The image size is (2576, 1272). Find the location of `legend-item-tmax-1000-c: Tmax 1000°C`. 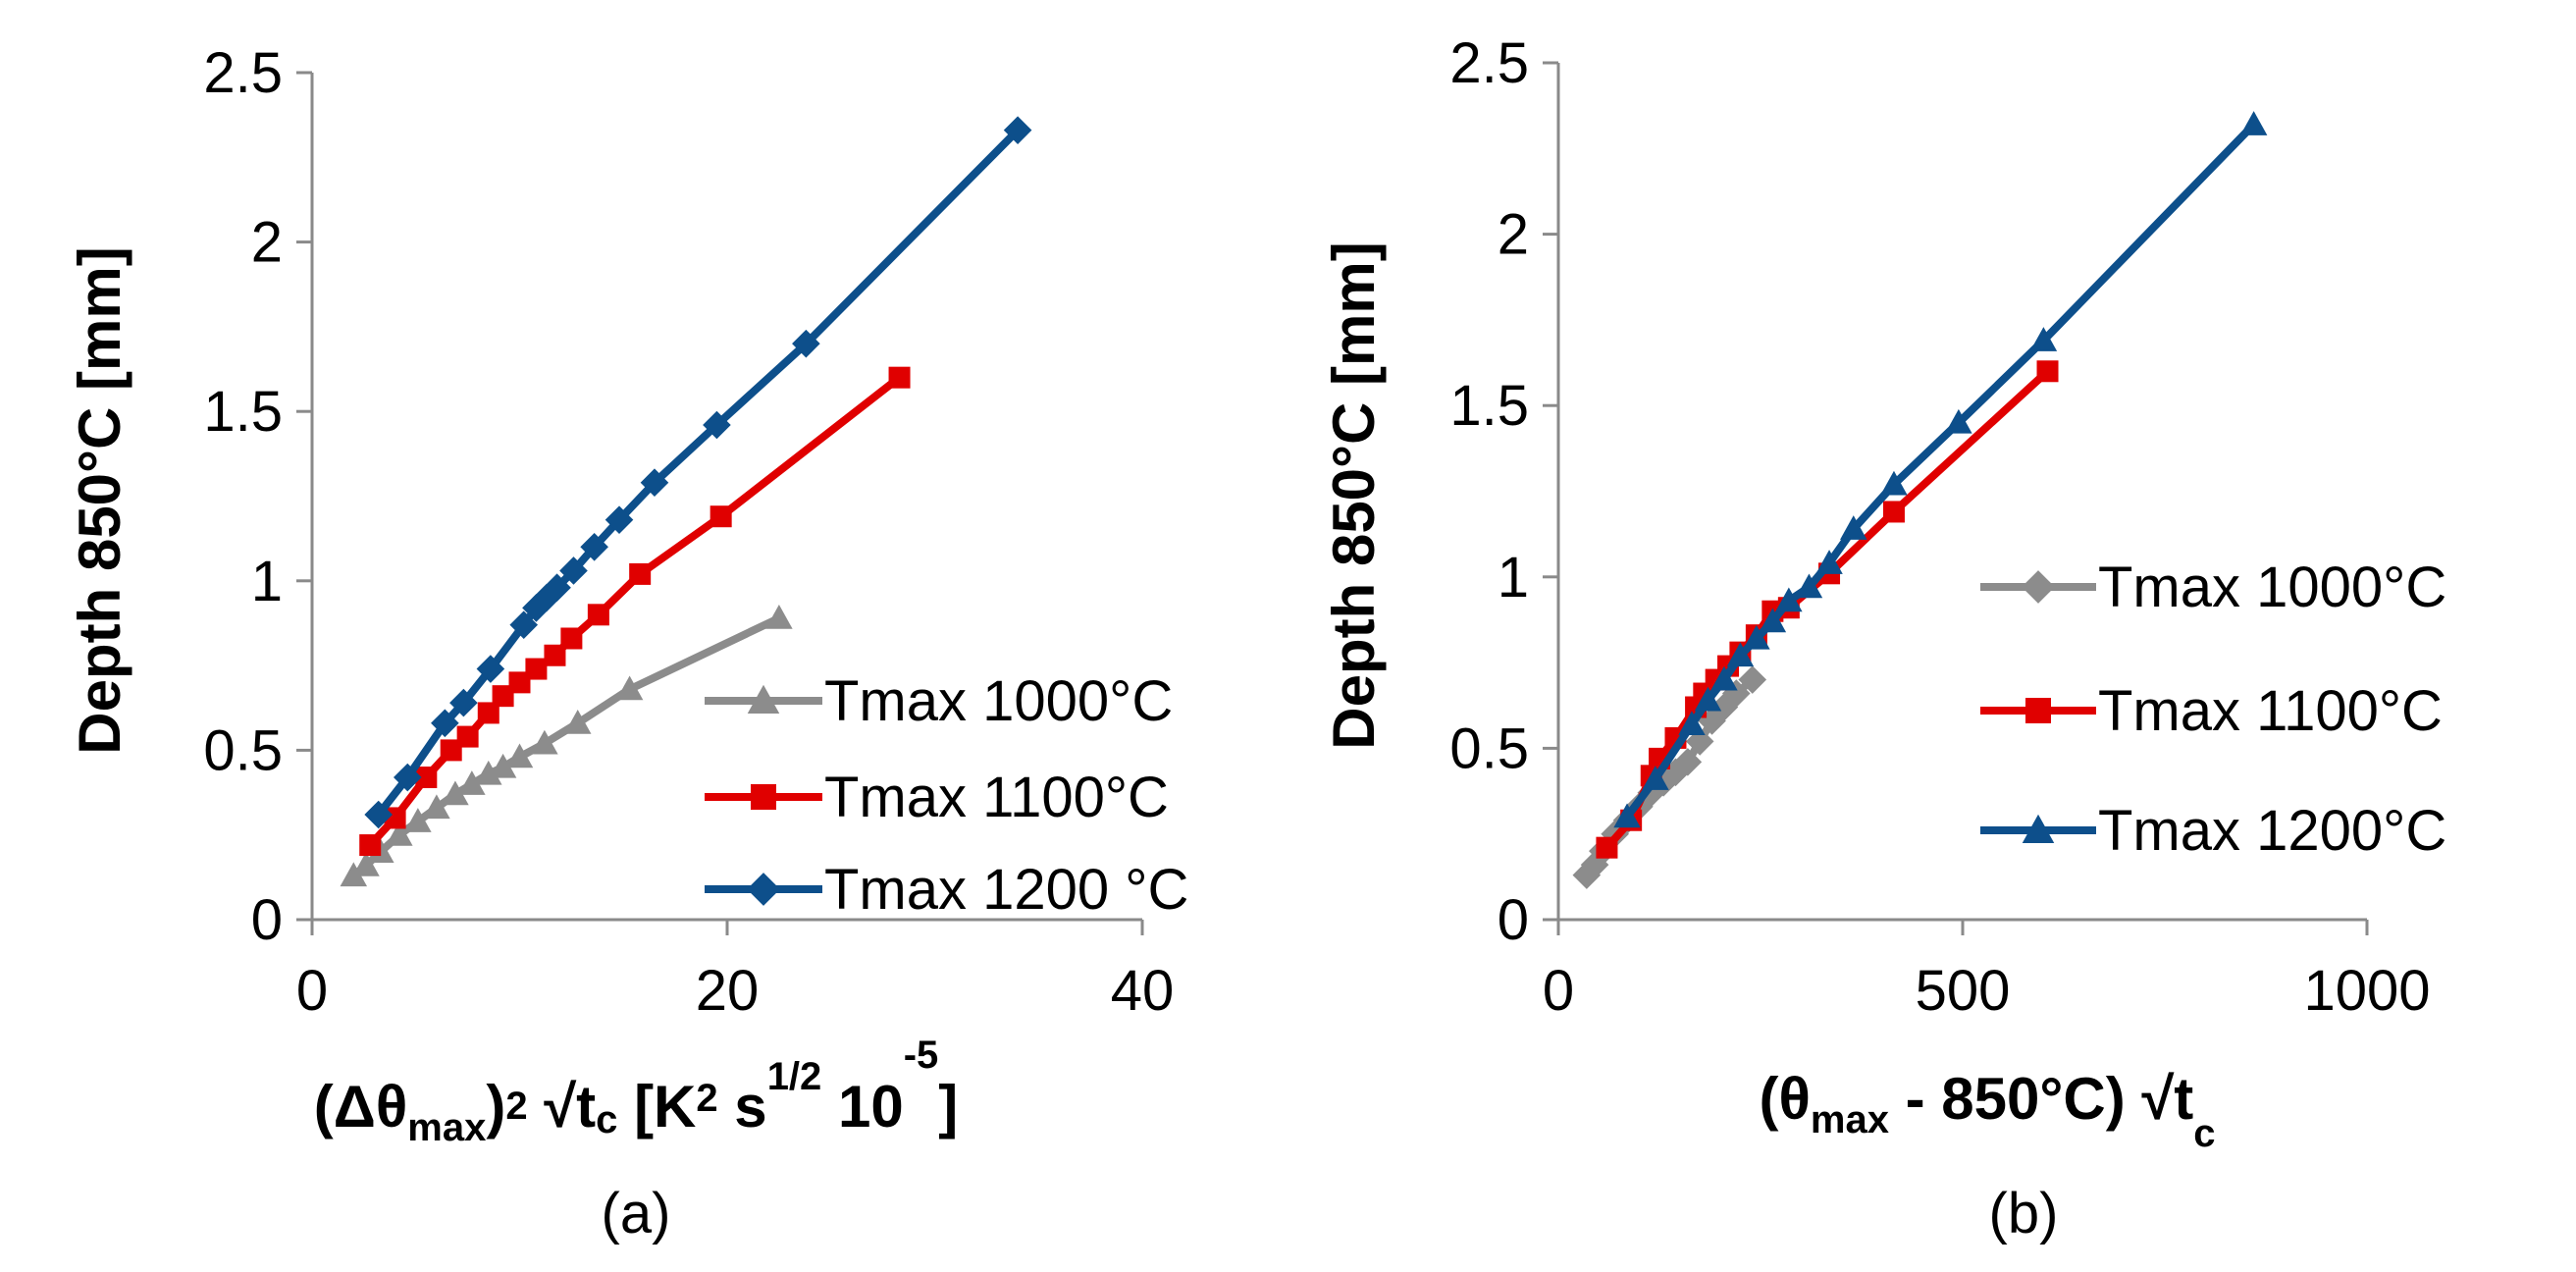

legend-item-tmax-1000-c: Tmax 1000°C is located at coordinates (939, 701).